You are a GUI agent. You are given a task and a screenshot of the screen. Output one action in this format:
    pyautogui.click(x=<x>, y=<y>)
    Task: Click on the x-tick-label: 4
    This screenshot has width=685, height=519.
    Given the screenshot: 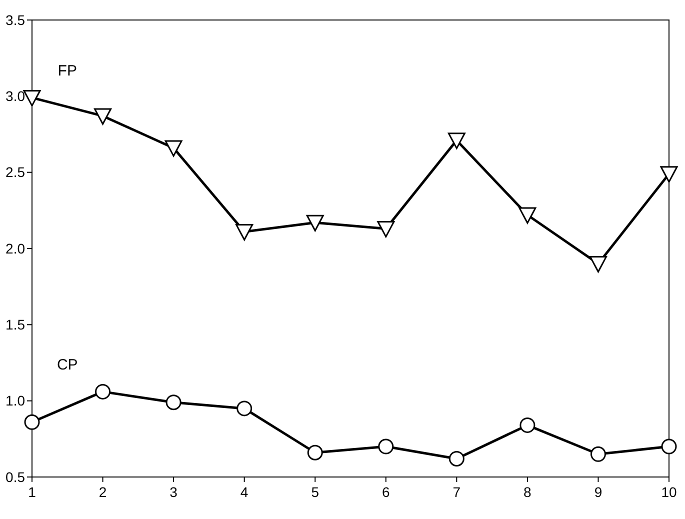 What is the action you would take?
    pyautogui.click(x=244, y=492)
    